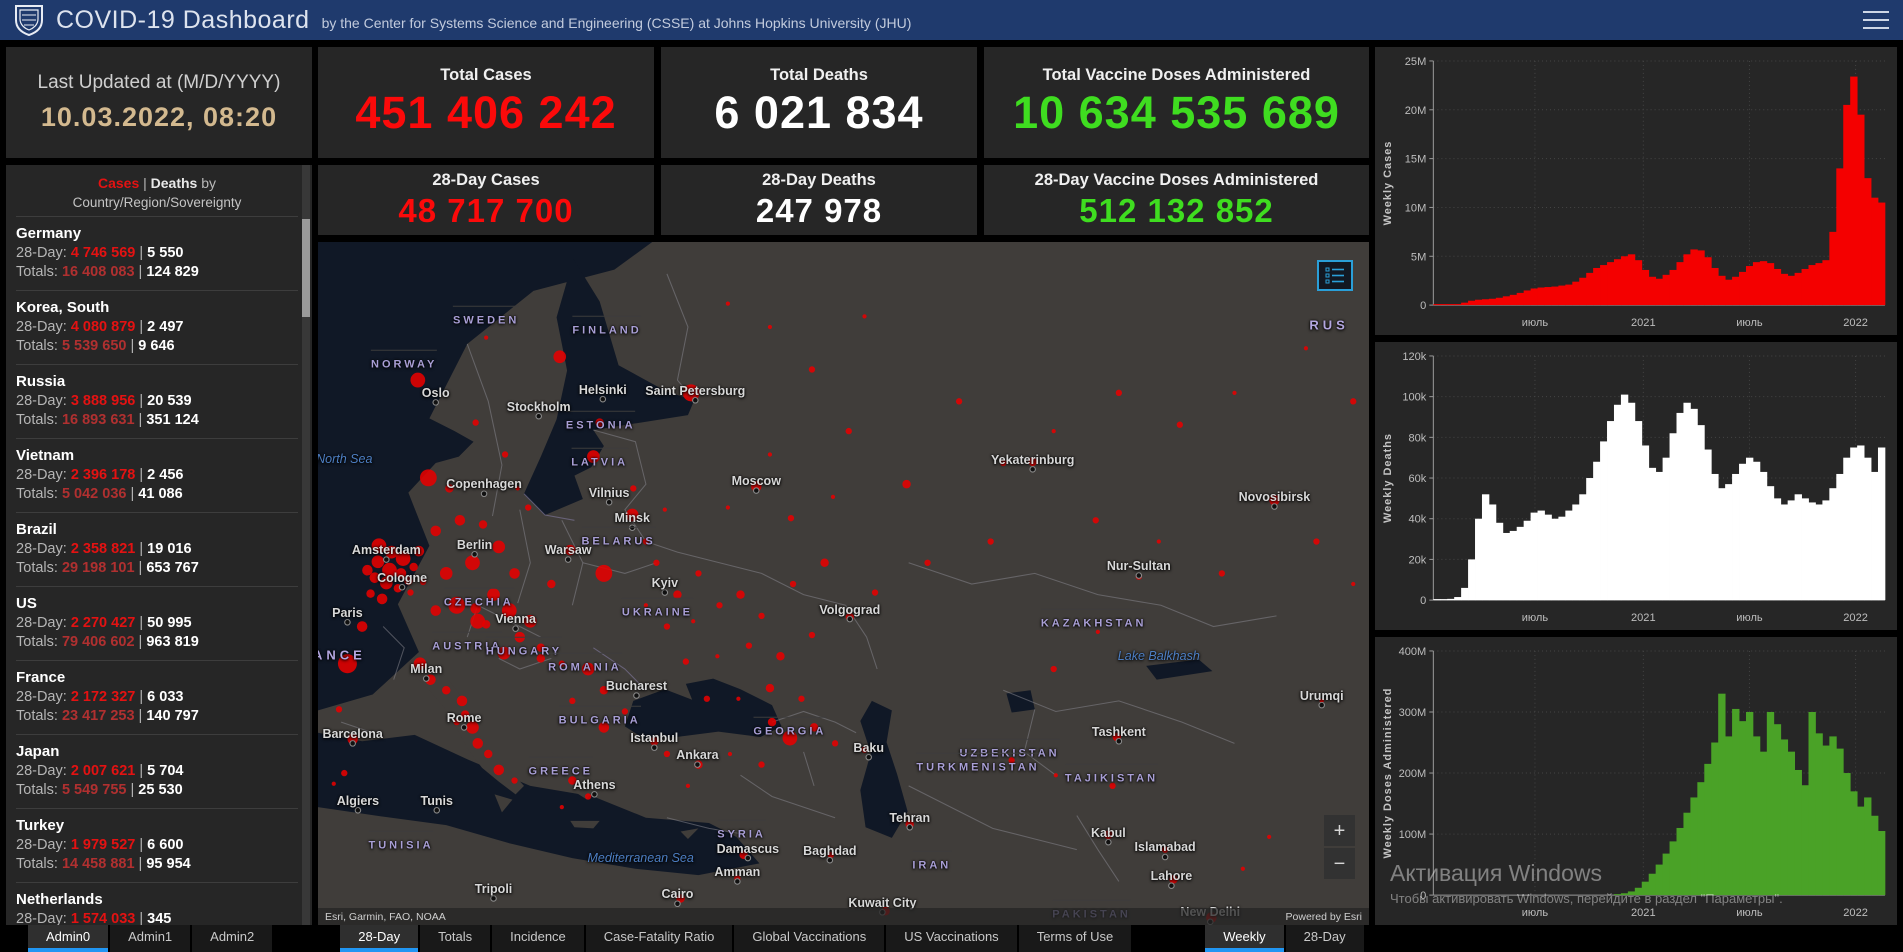  I want to click on svg-text: 20k, so click(1417, 560).